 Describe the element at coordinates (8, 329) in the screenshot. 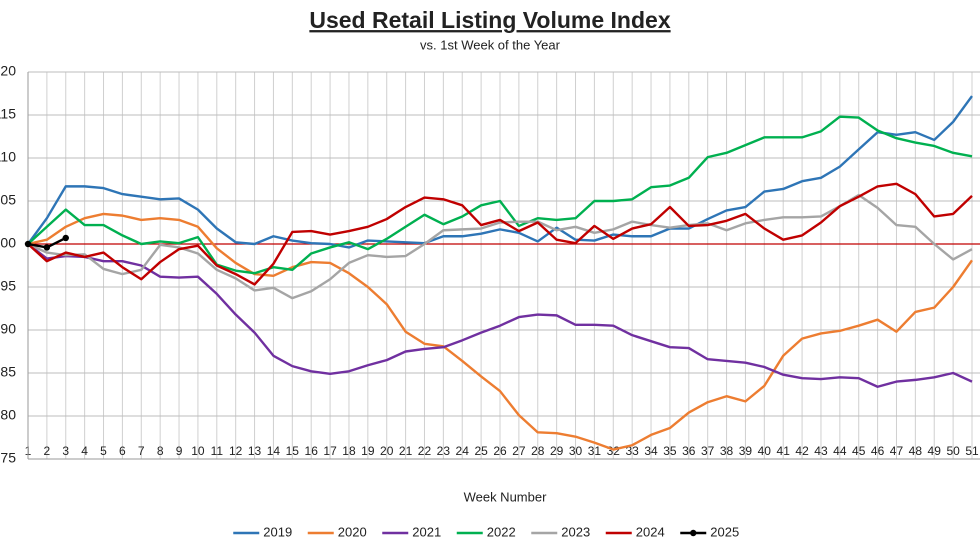

I see `y-tick-label: 90` at that location.